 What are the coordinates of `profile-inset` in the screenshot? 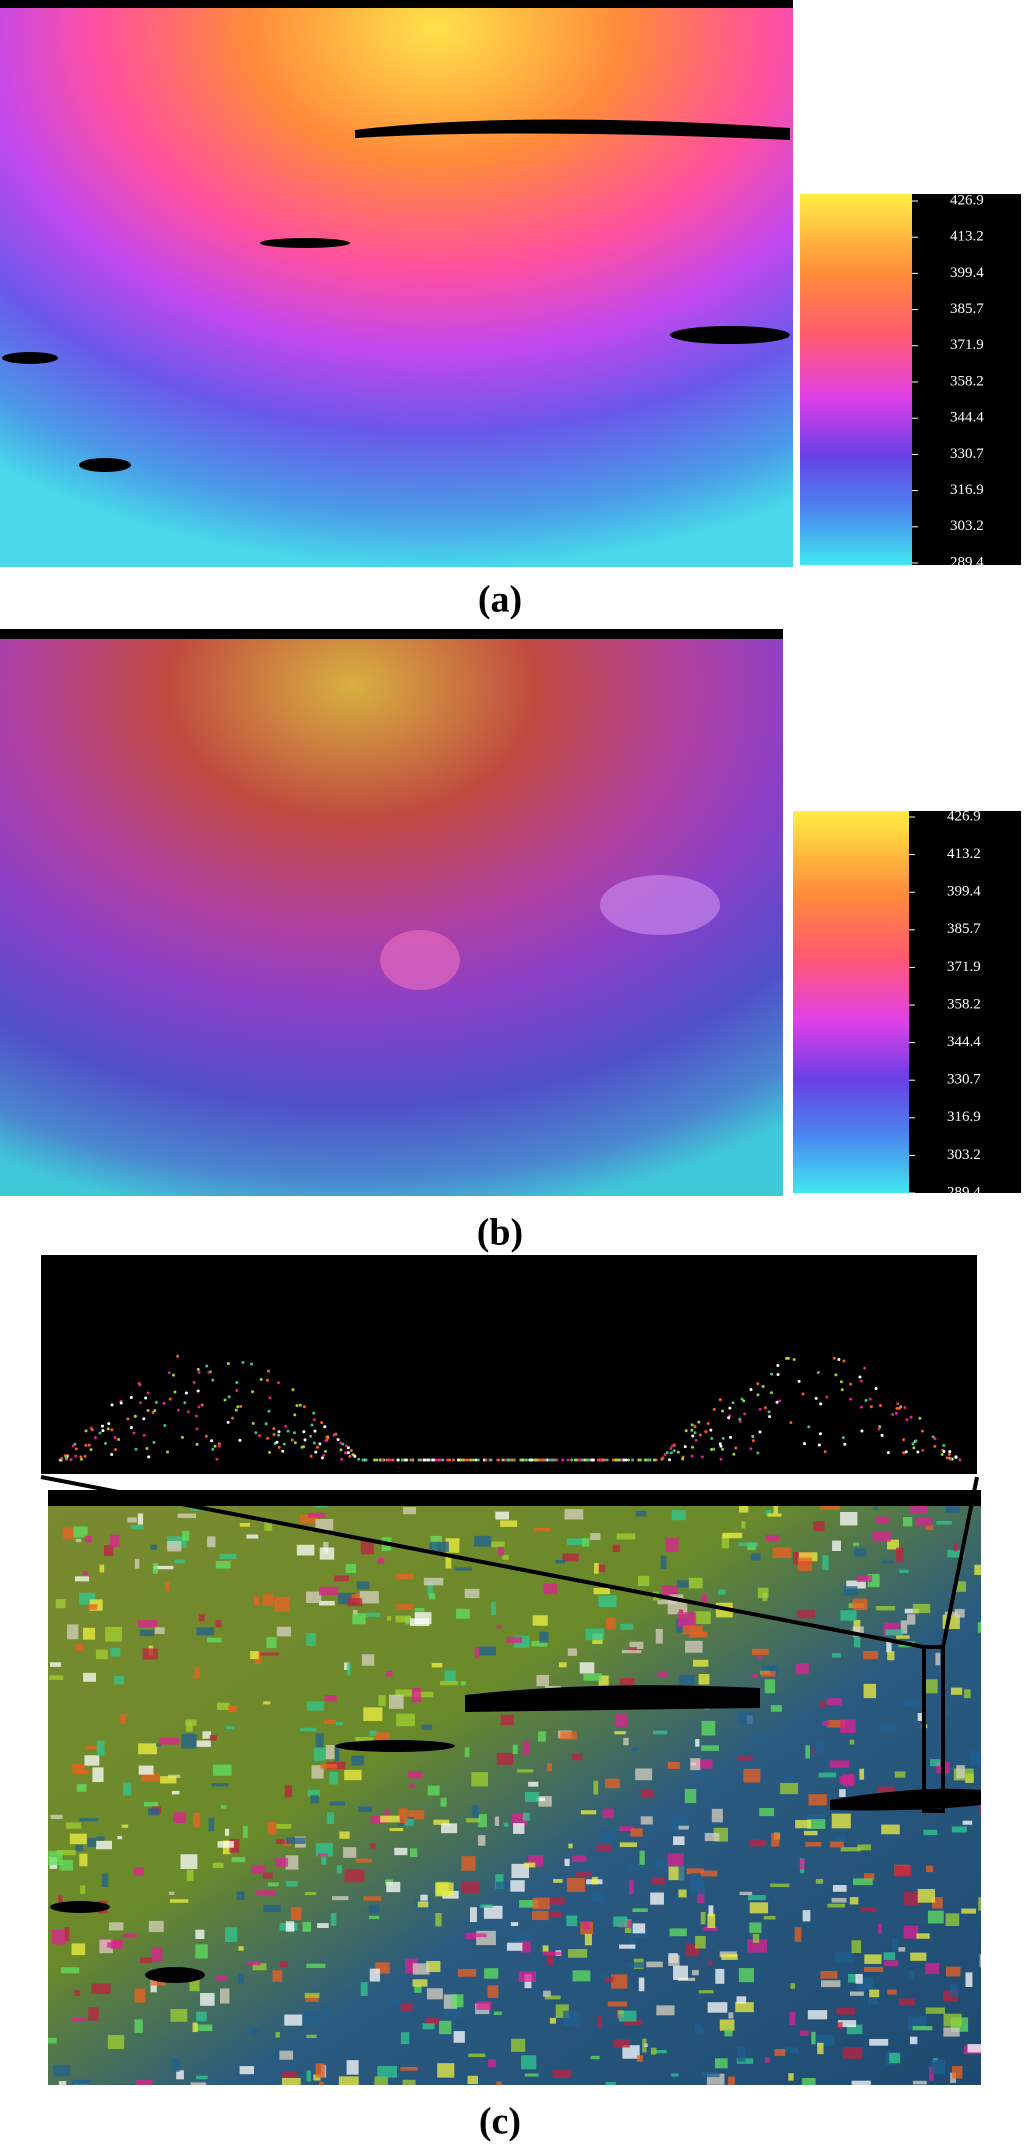 It's located at (509, 1364).